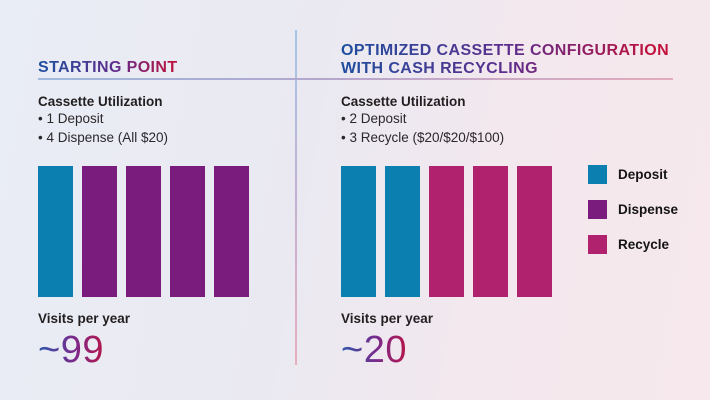 Image resolution: width=710 pixels, height=400 pixels. I want to click on bullet-list: 1 Deposit 4 Dispense (All $20), so click(103, 128).